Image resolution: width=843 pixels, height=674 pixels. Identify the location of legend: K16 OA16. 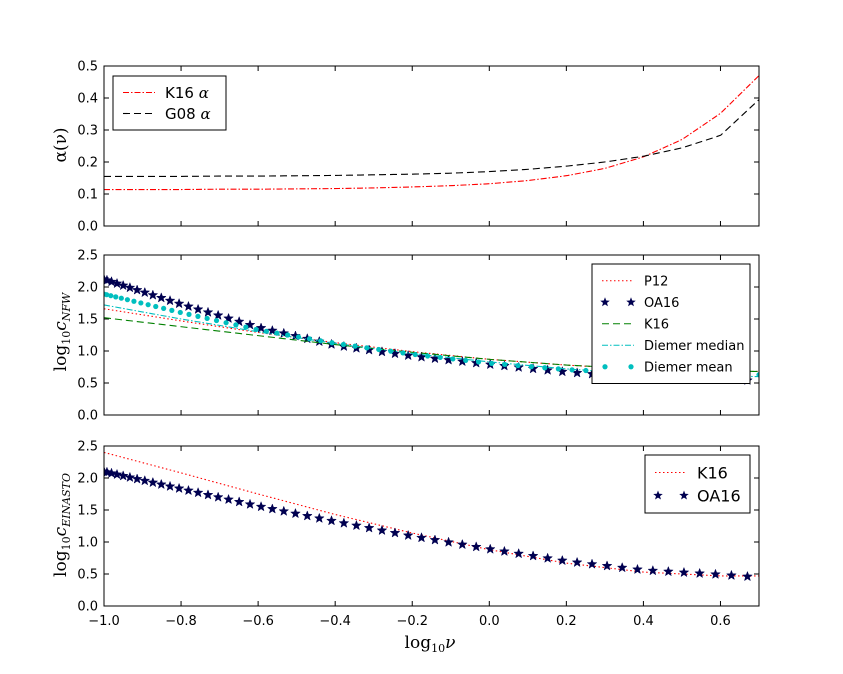
(697, 484).